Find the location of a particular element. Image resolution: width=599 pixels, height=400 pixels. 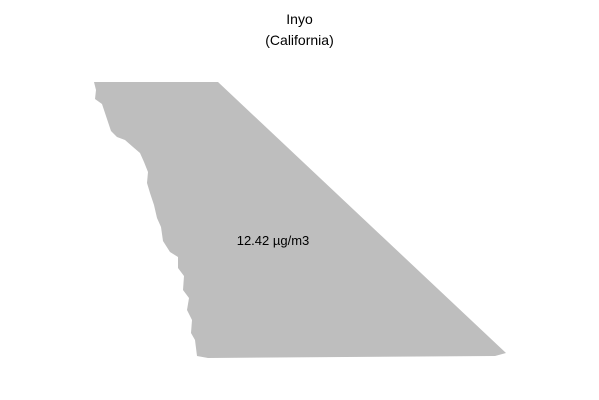

map-title-county: Inyo is located at coordinates (299, 19).